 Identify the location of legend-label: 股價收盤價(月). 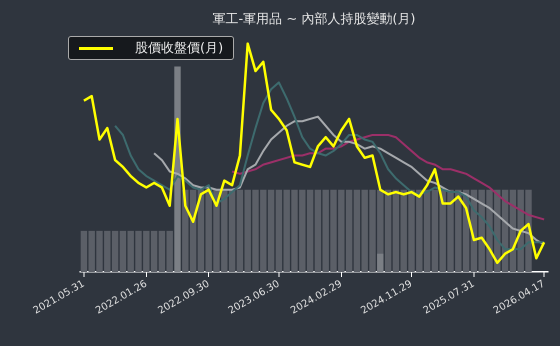
(179, 48).